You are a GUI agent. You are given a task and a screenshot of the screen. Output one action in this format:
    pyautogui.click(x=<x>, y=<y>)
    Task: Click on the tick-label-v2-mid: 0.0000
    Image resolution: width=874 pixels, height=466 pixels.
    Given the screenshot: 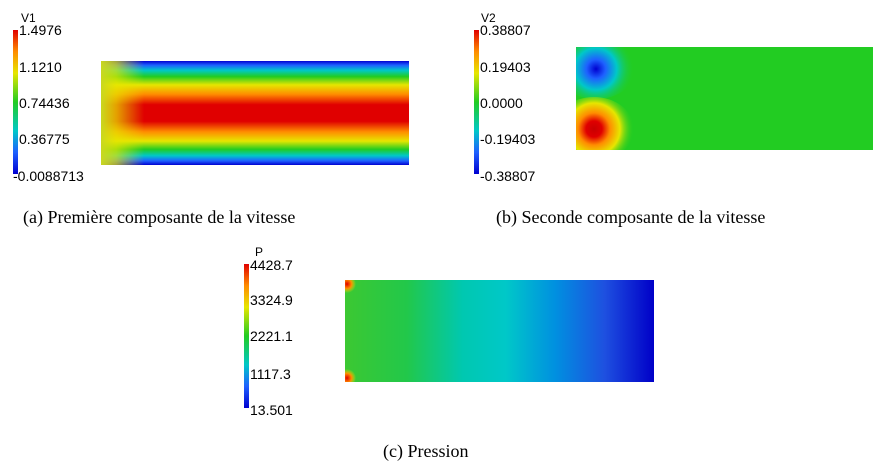 What is the action you would take?
    pyautogui.click(x=501, y=103)
    